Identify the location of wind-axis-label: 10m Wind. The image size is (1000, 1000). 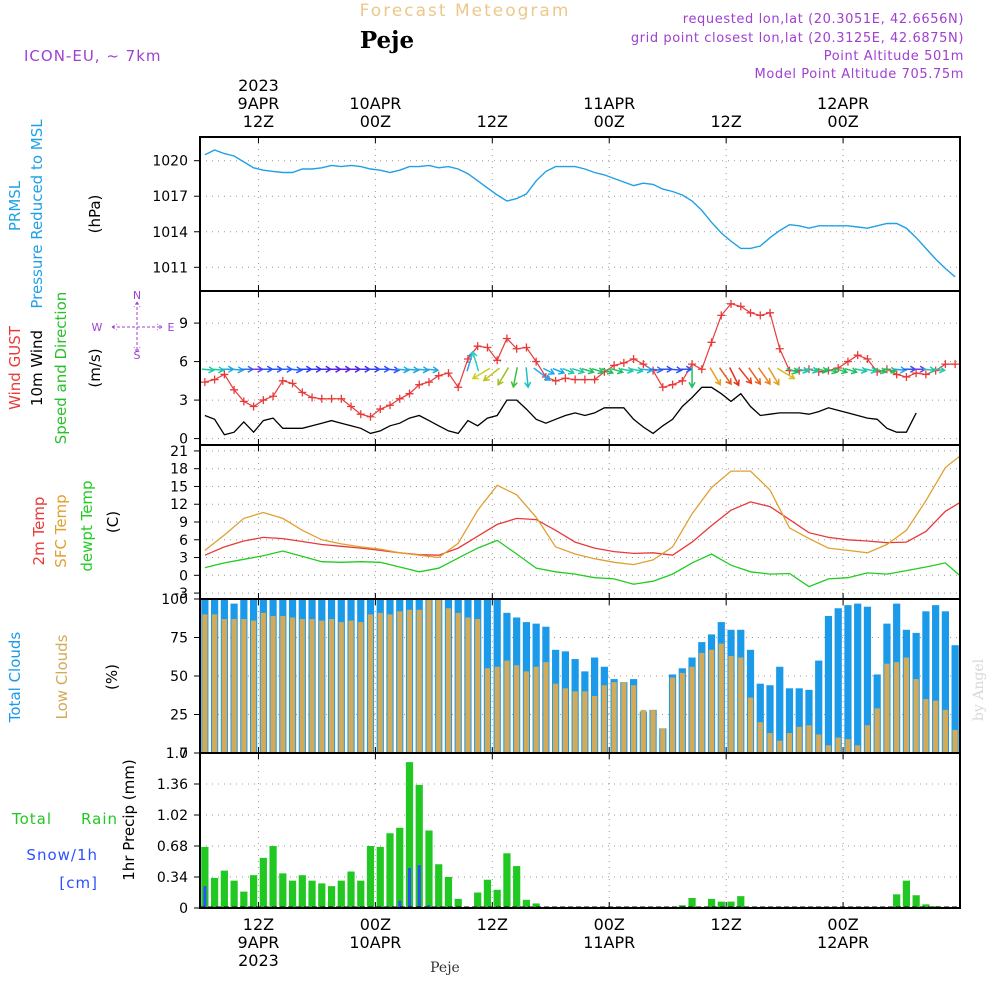
(37, 368).